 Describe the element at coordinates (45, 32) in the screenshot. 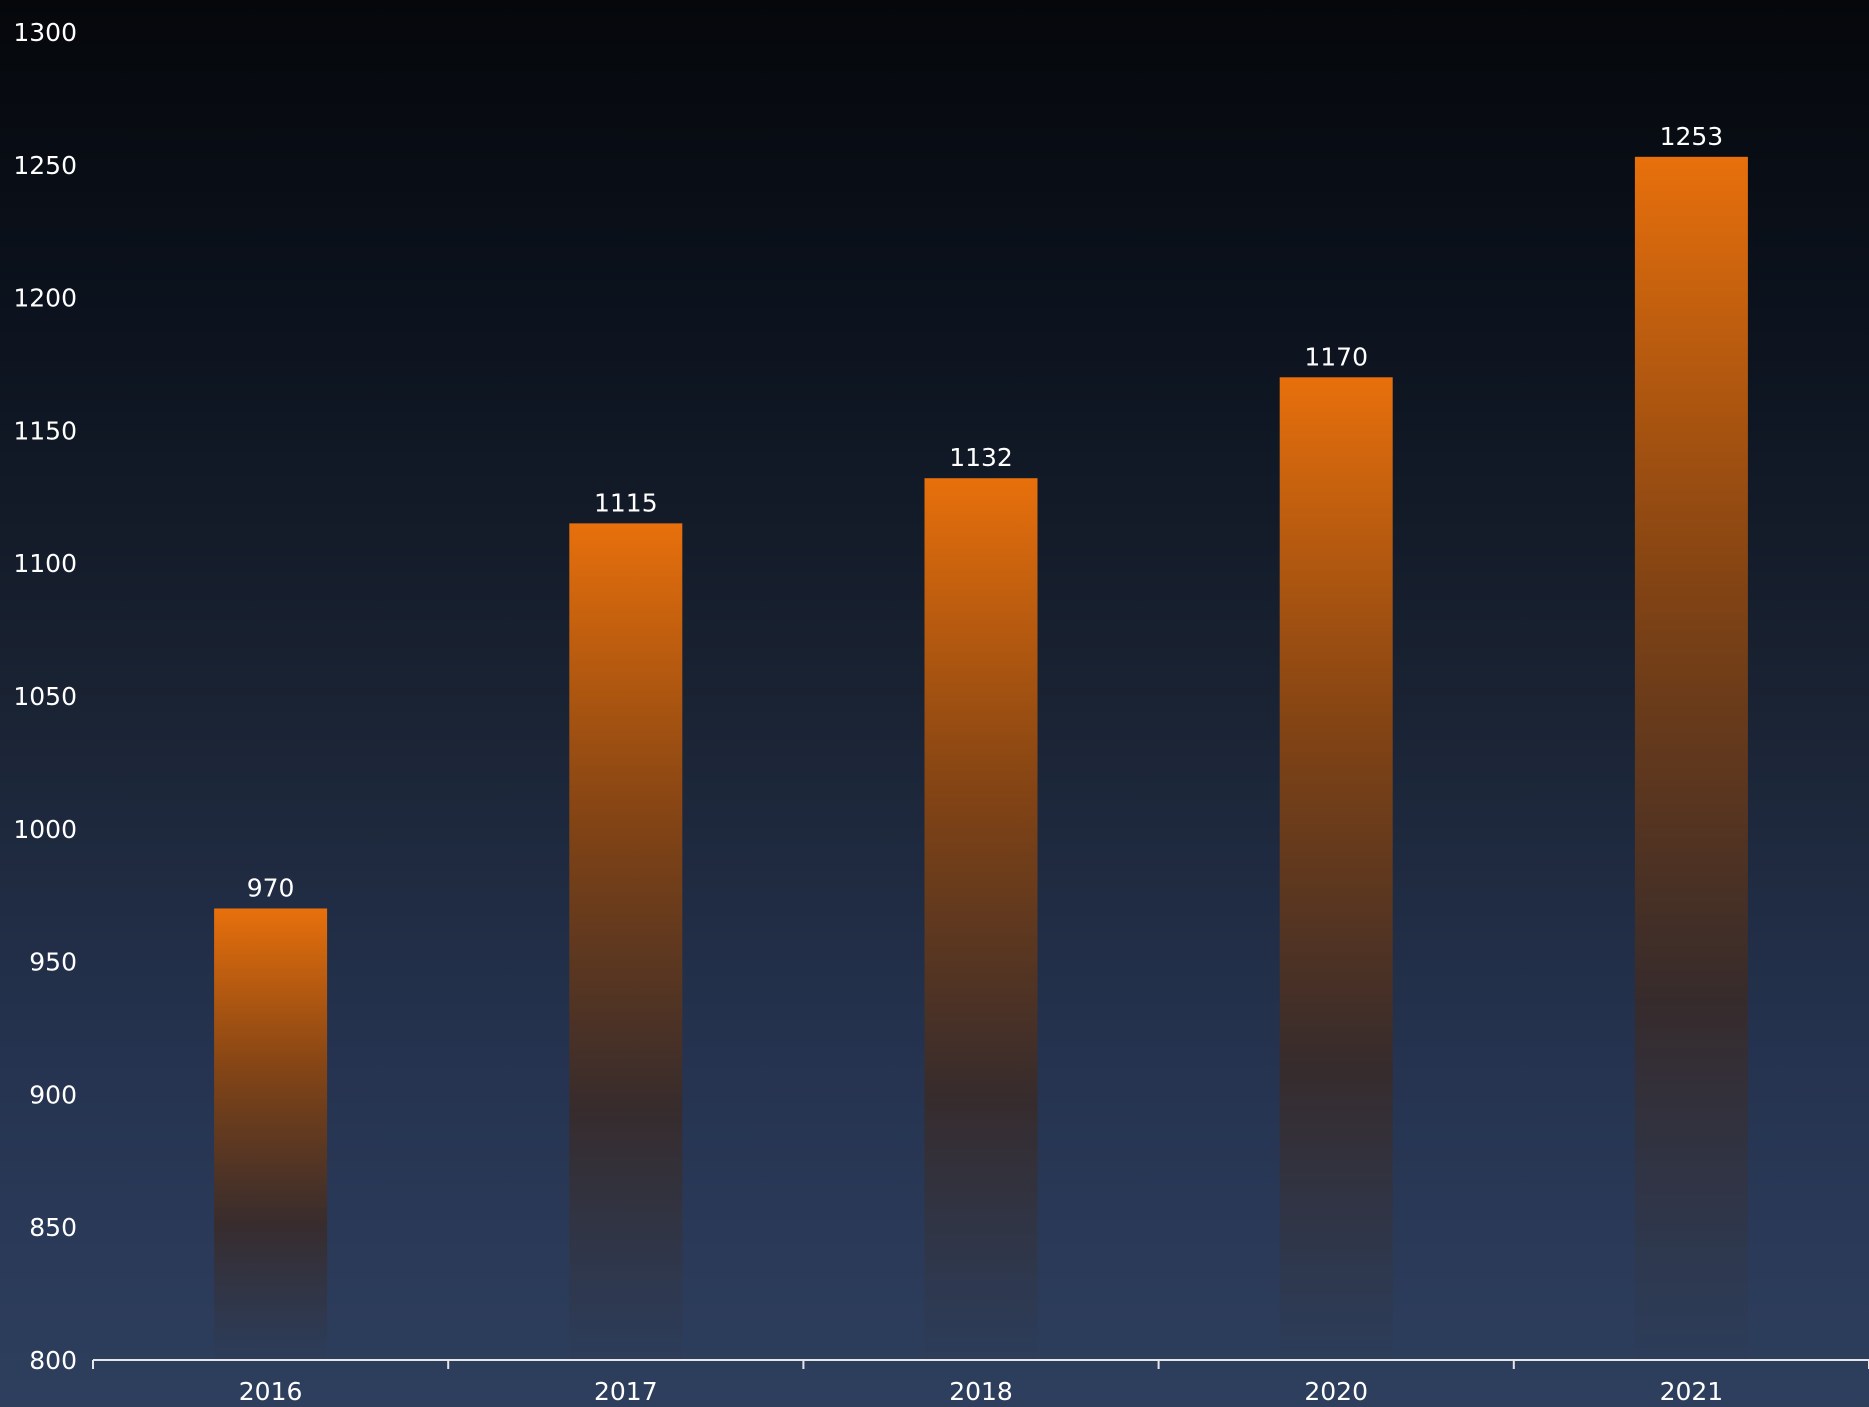

I see `y-tick-label: 1300` at that location.